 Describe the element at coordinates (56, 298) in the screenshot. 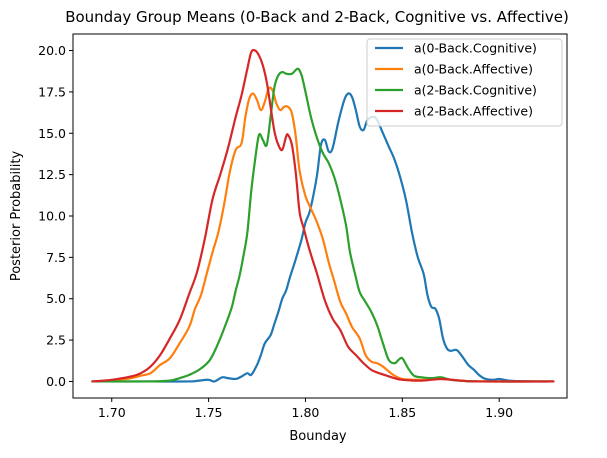

I see `y-tick-label: 5.0` at that location.